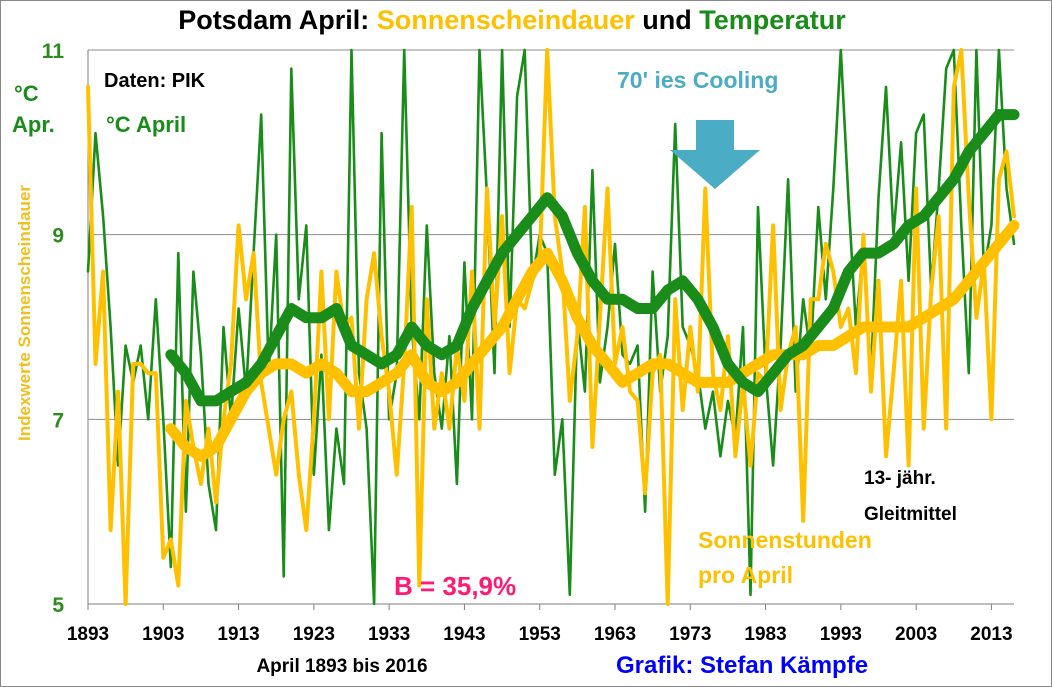 The image size is (1052, 687). I want to click on x-tick-label: 1993, so click(841, 634).